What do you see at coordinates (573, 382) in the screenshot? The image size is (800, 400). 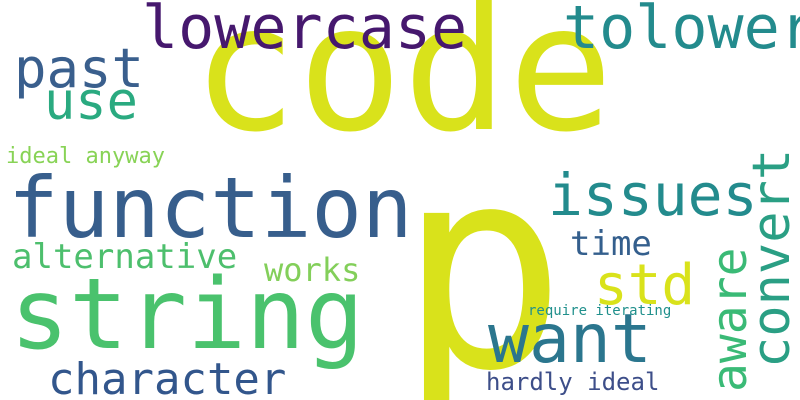 I see `word-hardly-ideal: hardly ideal` at bounding box center [573, 382].